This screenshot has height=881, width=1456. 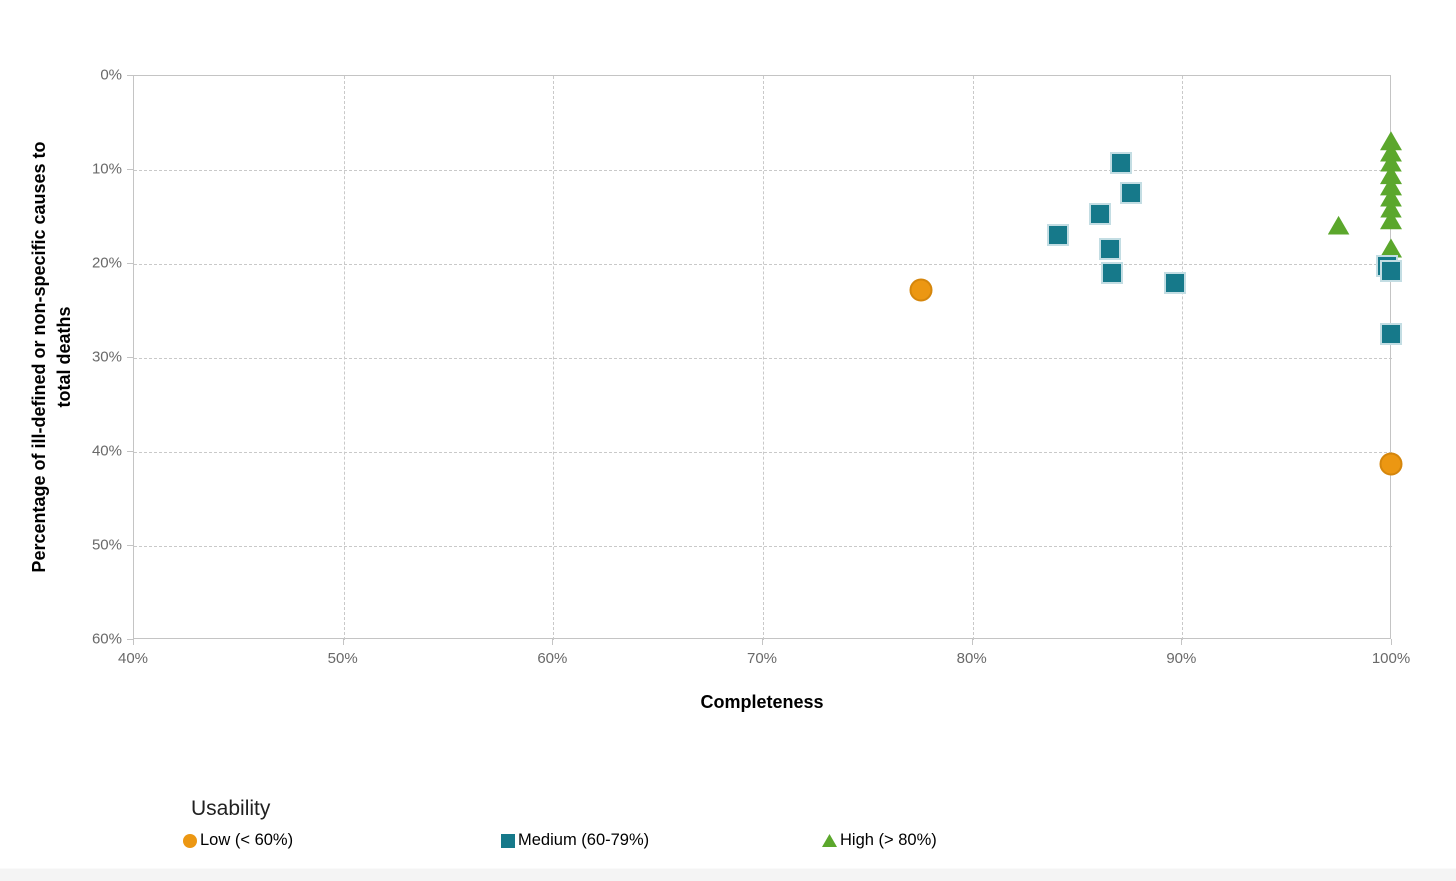 What do you see at coordinates (888, 840) in the screenshot?
I see `legend-item-label: High (> 80%)` at bounding box center [888, 840].